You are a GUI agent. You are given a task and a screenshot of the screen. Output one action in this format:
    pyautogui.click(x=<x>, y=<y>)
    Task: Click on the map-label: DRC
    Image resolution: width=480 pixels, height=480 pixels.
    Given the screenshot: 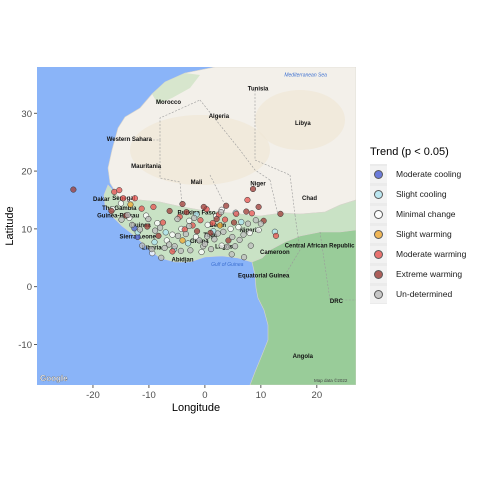 What is the action you would take?
    pyautogui.click(x=337, y=302)
    